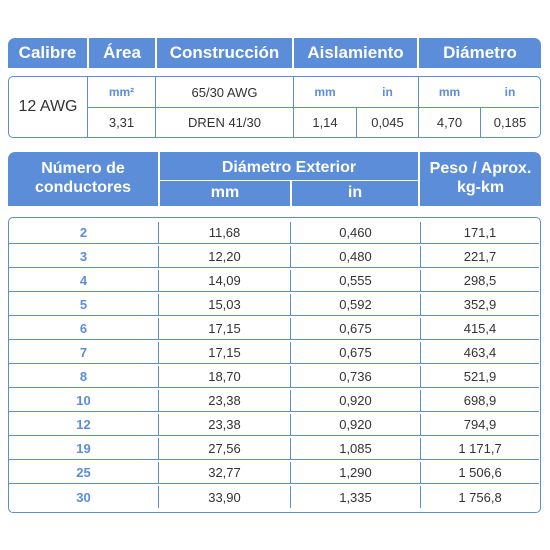 Image resolution: width=550 pixels, height=550 pixels. What do you see at coordinates (289, 167) in the screenshot?
I see `header-diametro-exterior-label: Diámetro Exterior` at bounding box center [289, 167].